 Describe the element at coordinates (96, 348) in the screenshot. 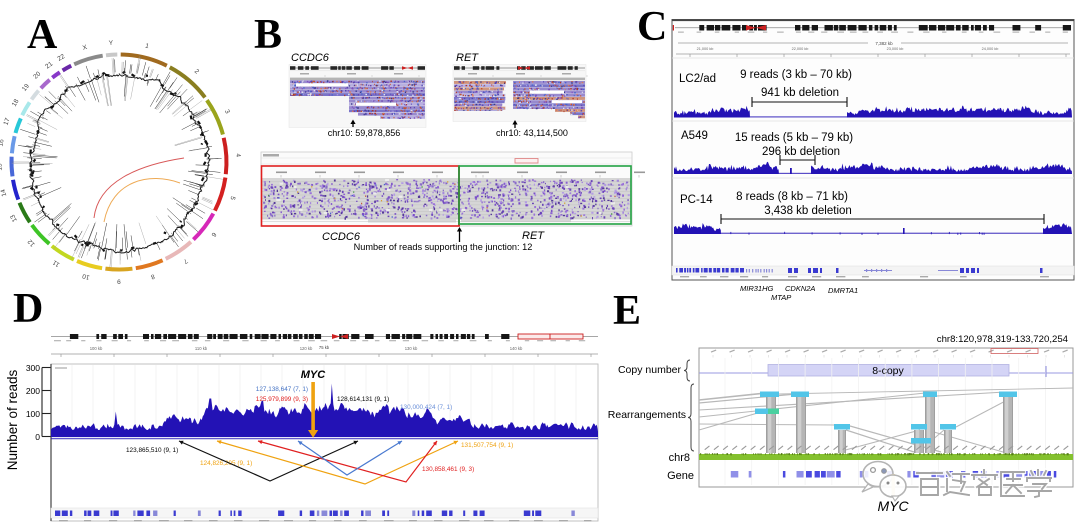

I see `svg-text: 100 kb` at that location.